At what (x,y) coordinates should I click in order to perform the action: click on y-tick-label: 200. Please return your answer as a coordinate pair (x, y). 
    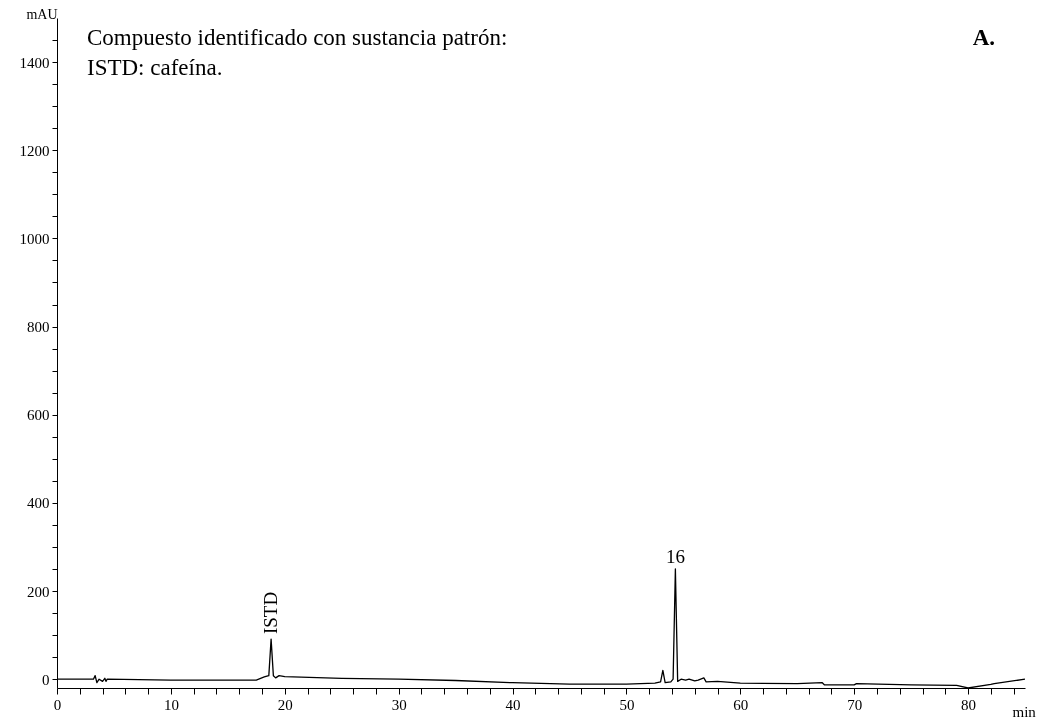
    Looking at the image, I should click on (38, 591).